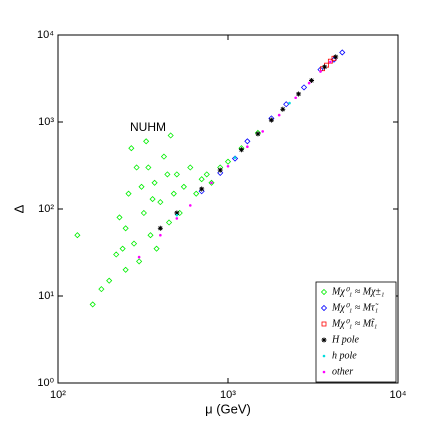  I want to click on legend-label: Mχ⁰₁ ≈ Mχ±₁, so click(357, 291).